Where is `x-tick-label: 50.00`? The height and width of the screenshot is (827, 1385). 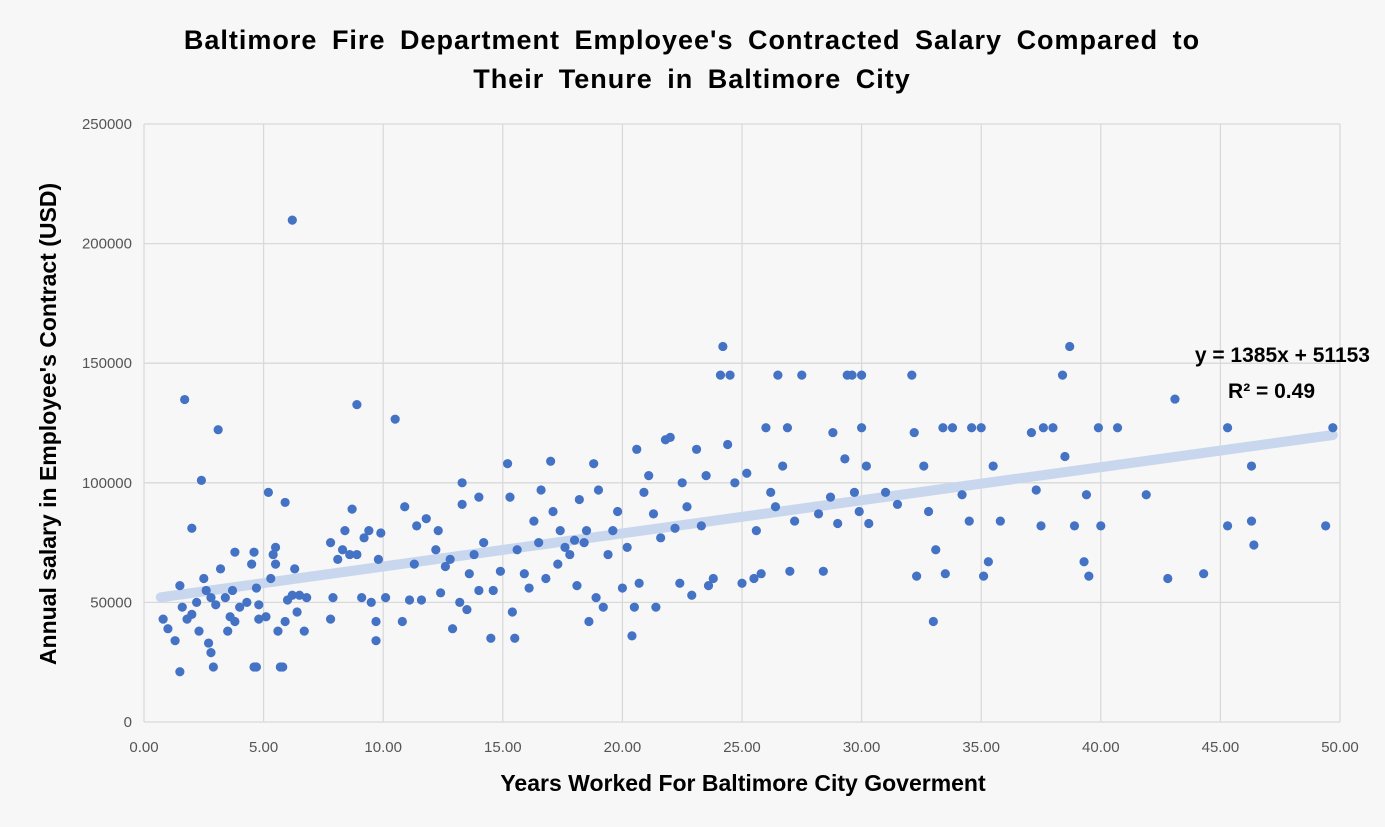 x-tick-label: 50.00 is located at coordinates (1340, 747).